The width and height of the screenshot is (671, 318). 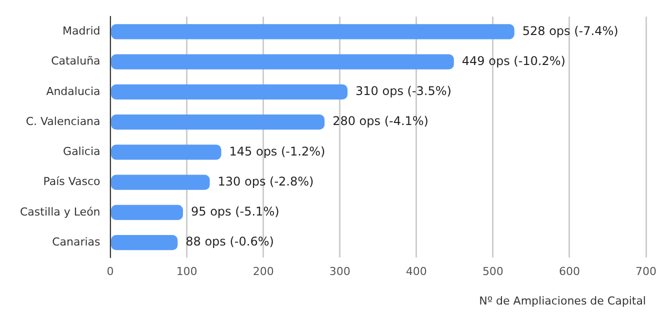 What do you see at coordinates (81, 151) in the screenshot?
I see `y-tick-label: Galicia` at bounding box center [81, 151].